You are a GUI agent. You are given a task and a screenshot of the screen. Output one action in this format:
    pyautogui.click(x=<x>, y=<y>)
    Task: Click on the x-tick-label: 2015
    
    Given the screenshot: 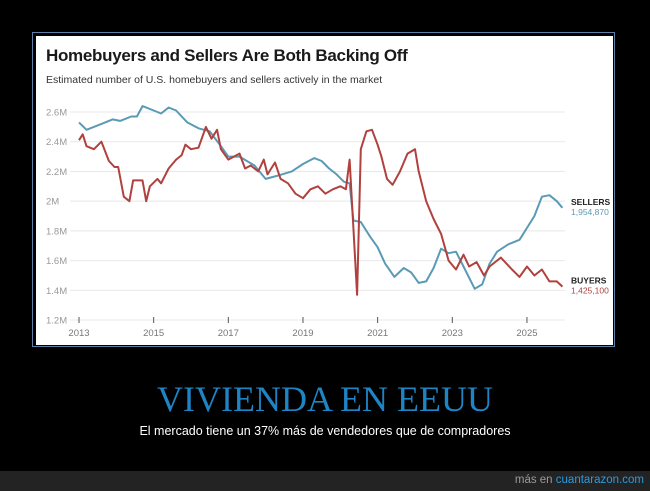 What is the action you would take?
    pyautogui.click(x=153, y=333)
    